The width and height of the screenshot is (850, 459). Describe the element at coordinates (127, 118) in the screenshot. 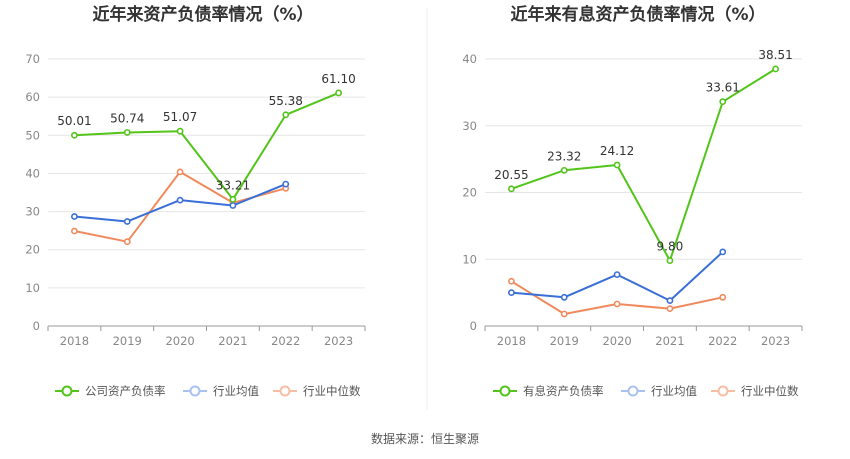

I see `data-label: 50.74` at that location.